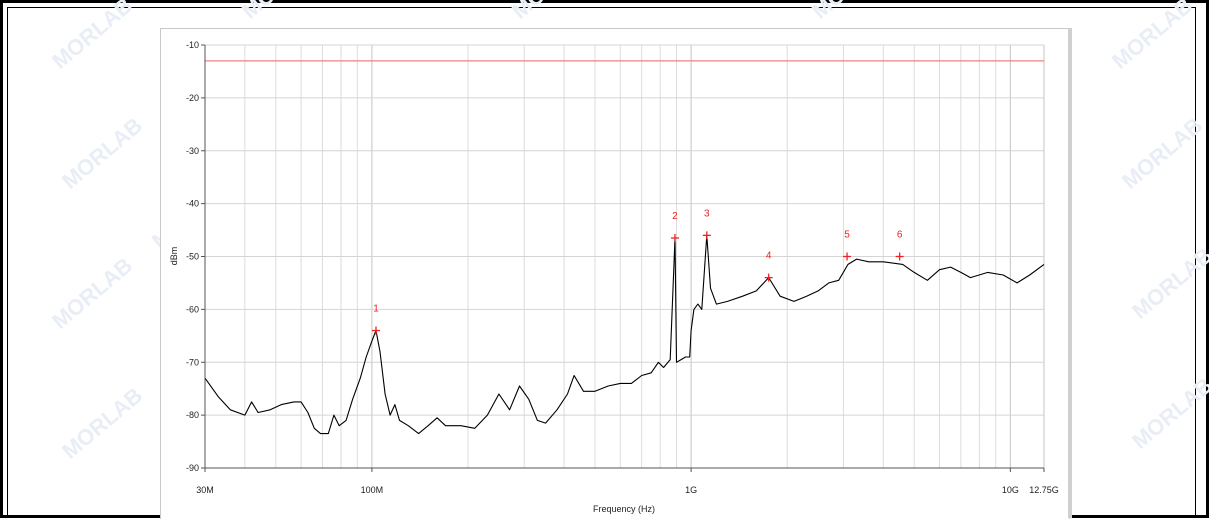 The width and height of the screenshot is (1209, 519). What do you see at coordinates (691, 490) in the screenshot?
I see `x-tick-label: 1G` at bounding box center [691, 490].